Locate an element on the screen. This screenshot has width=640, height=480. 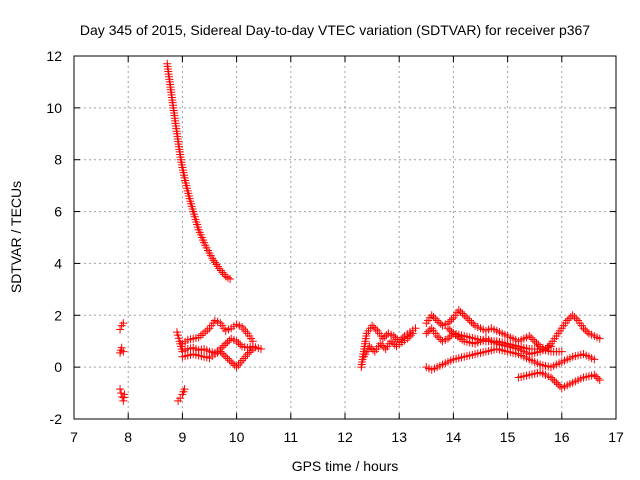
series-sat-H is located at coordinates (388, 345).